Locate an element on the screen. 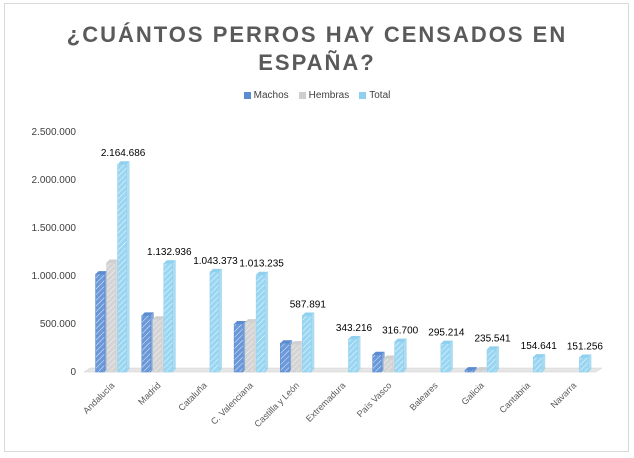 This screenshot has width=634, height=458. data-label: 1.013.235 is located at coordinates (261, 264).